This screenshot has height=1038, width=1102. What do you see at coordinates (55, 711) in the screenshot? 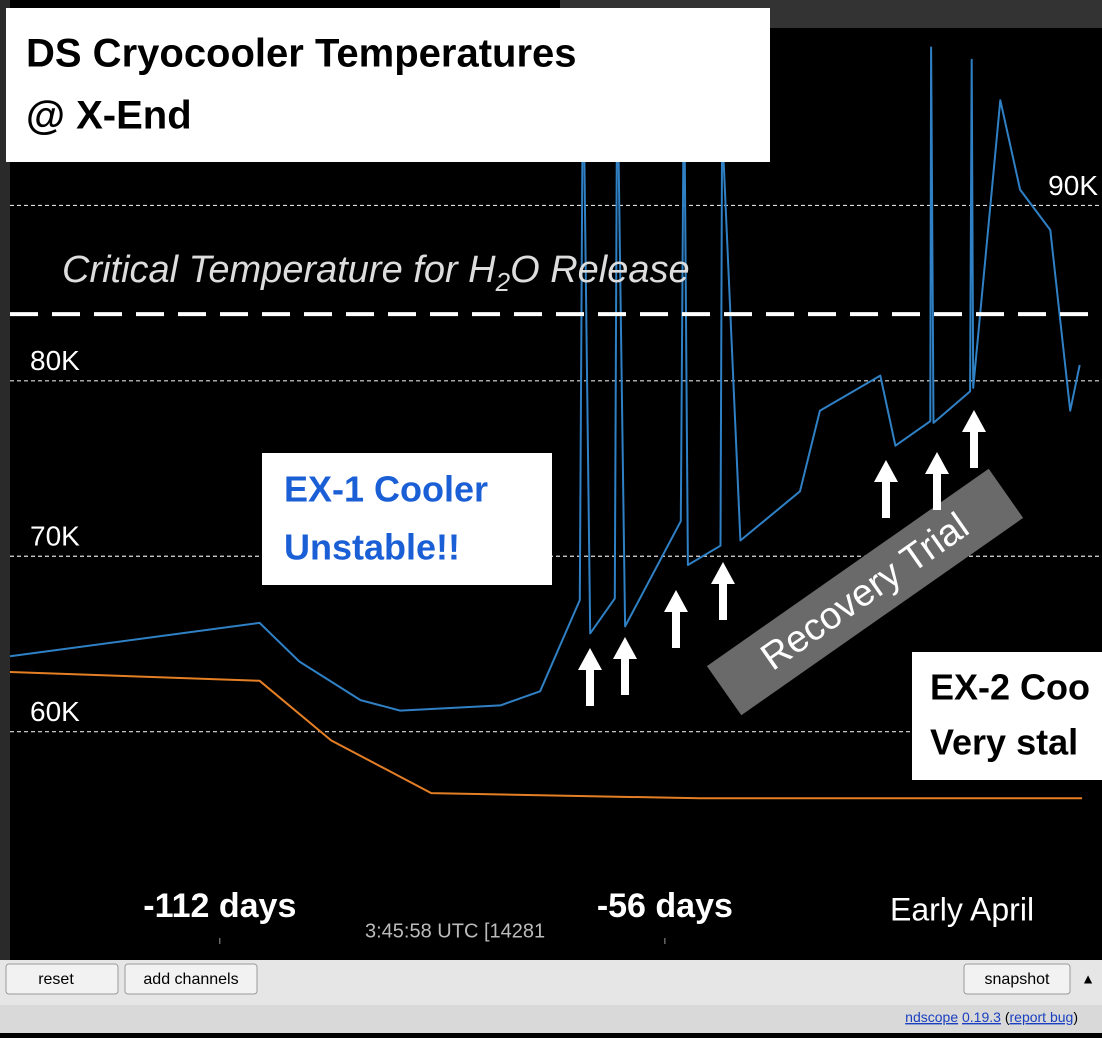
I see `y-tick-label: 60K` at bounding box center [55, 711].